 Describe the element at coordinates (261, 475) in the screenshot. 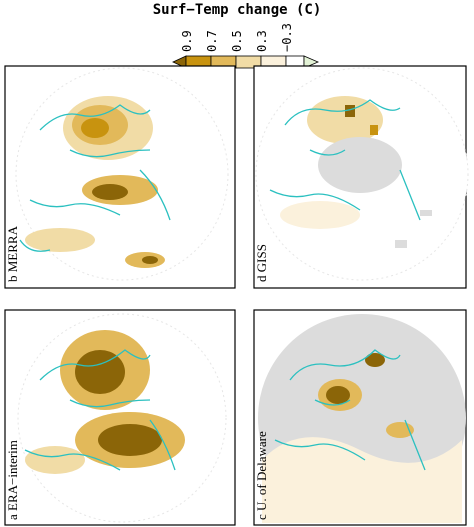

I see `panel-label: c U. of Delaware` at that location.